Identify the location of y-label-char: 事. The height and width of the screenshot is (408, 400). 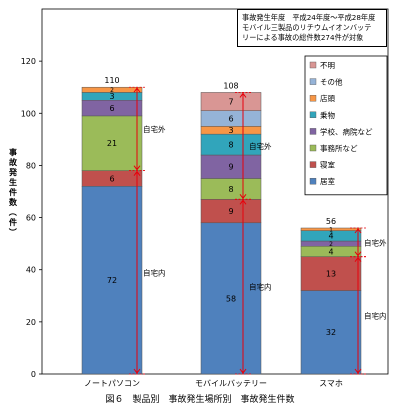
(13, 152).